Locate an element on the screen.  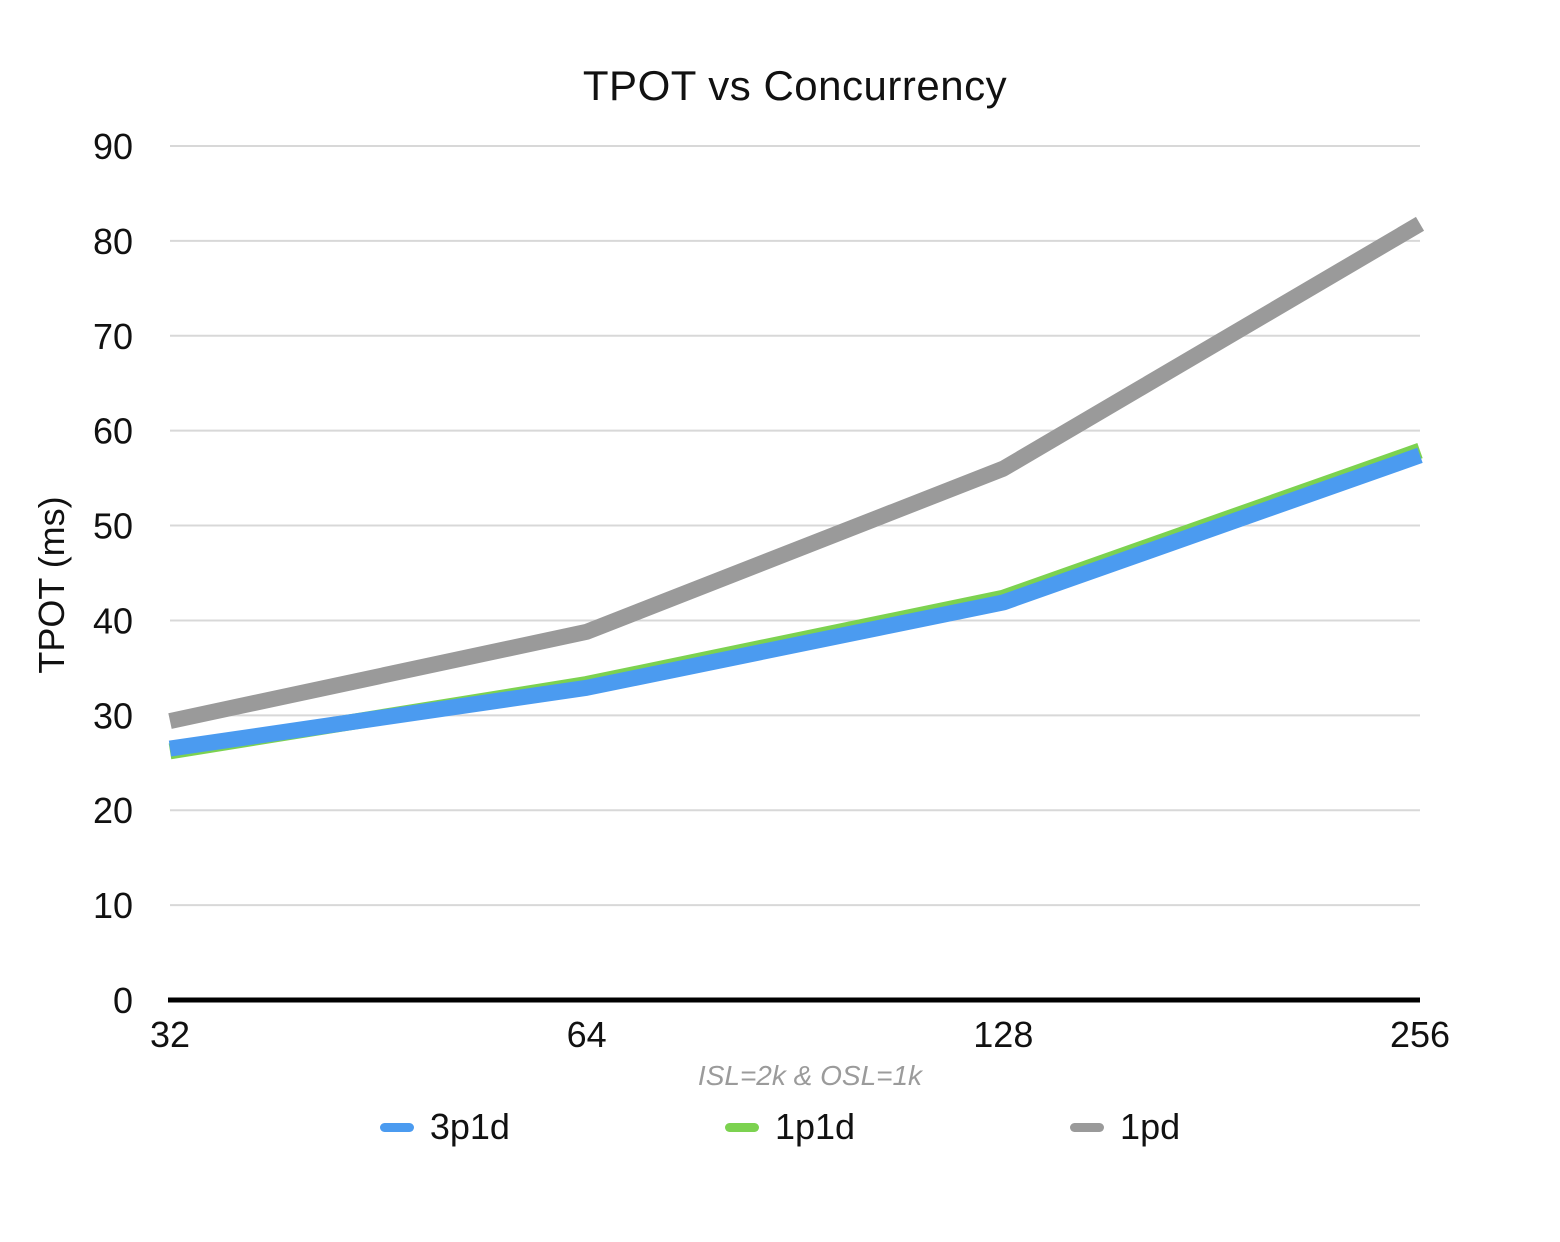
y-tick-label: 60 is located at coordinates (113, 431).